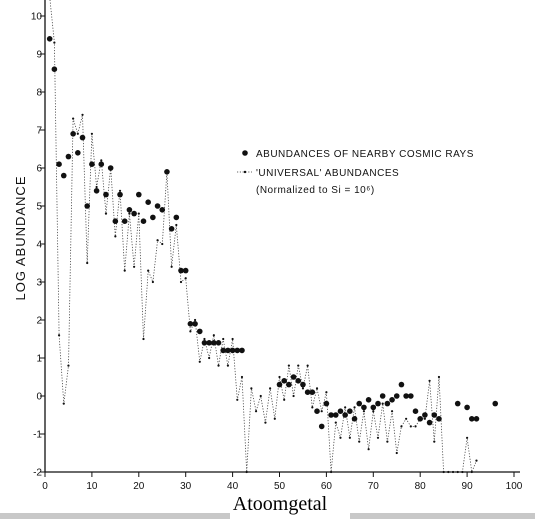  What do you see at coordinates (233, 486) in the screenshot?
I see `x-tick-label: 40` at bounding box center [233, 486].